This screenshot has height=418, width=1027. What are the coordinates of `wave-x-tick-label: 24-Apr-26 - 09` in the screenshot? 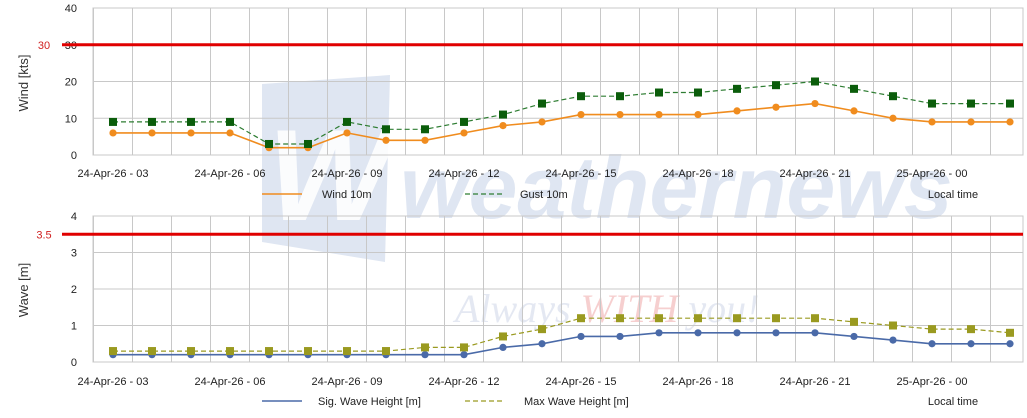 It's located at (347, 382).